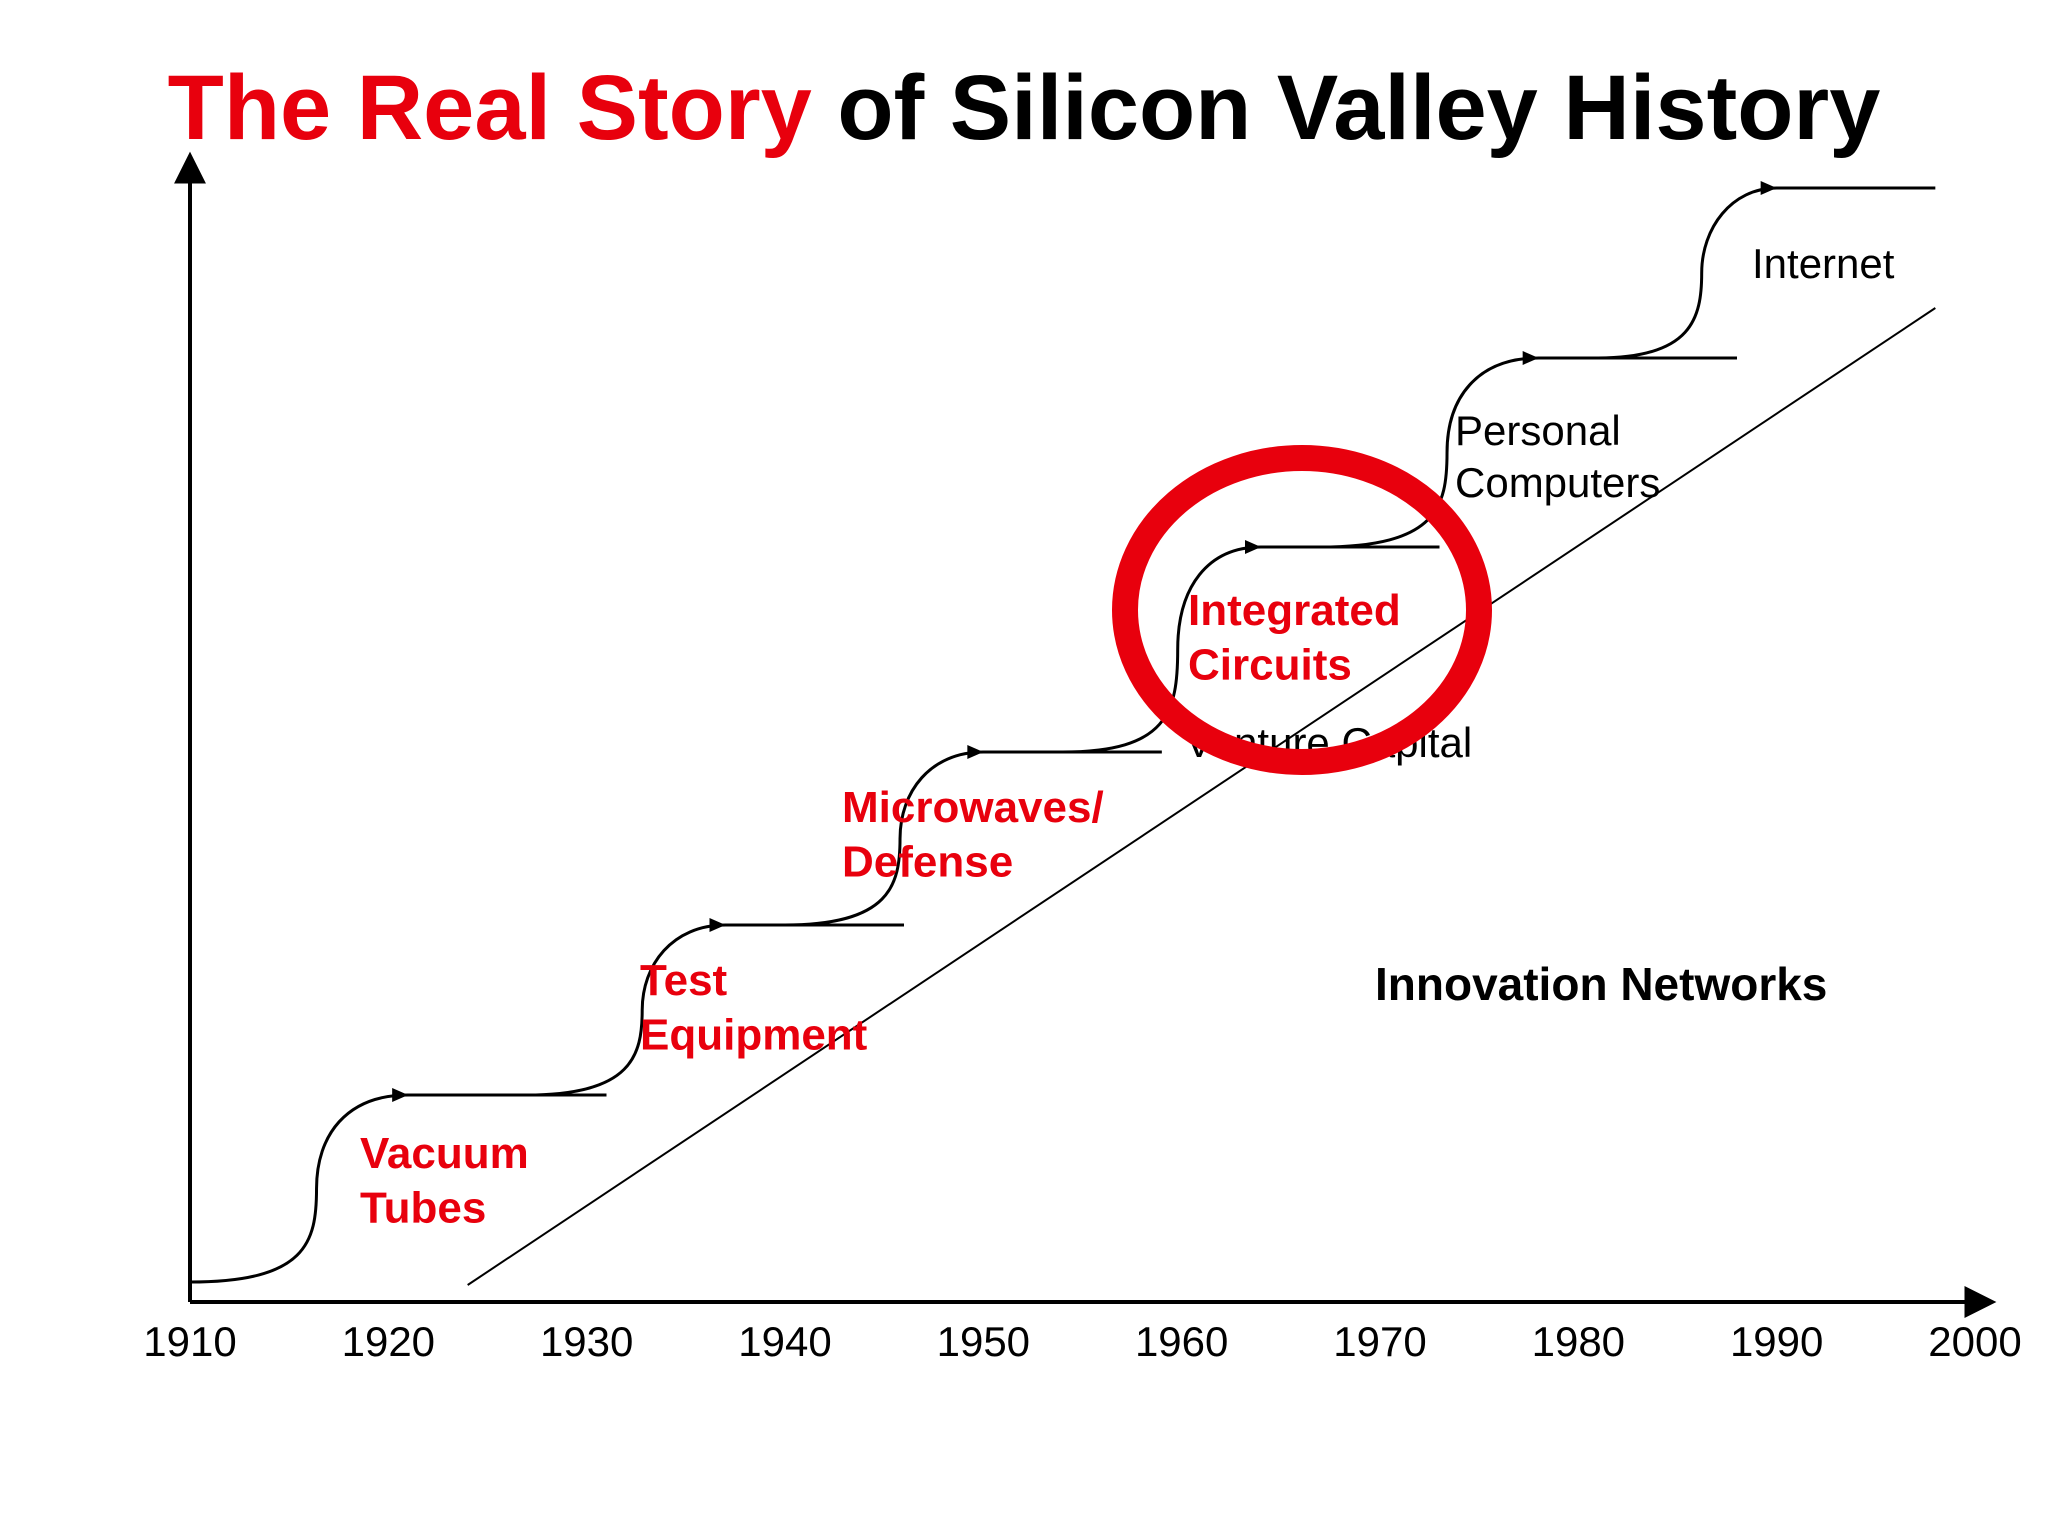 Image resolution: width=2048 pixels, height=1536 pixels. What do you see at coordinates (1181, 1341) in the screenshot?
I see `x-tick-label: 1960` at bounding box center [1181, 1341].